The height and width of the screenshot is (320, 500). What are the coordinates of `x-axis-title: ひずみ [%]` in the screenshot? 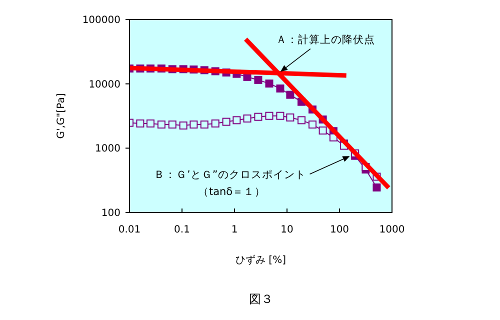 It's located at (261, 260).